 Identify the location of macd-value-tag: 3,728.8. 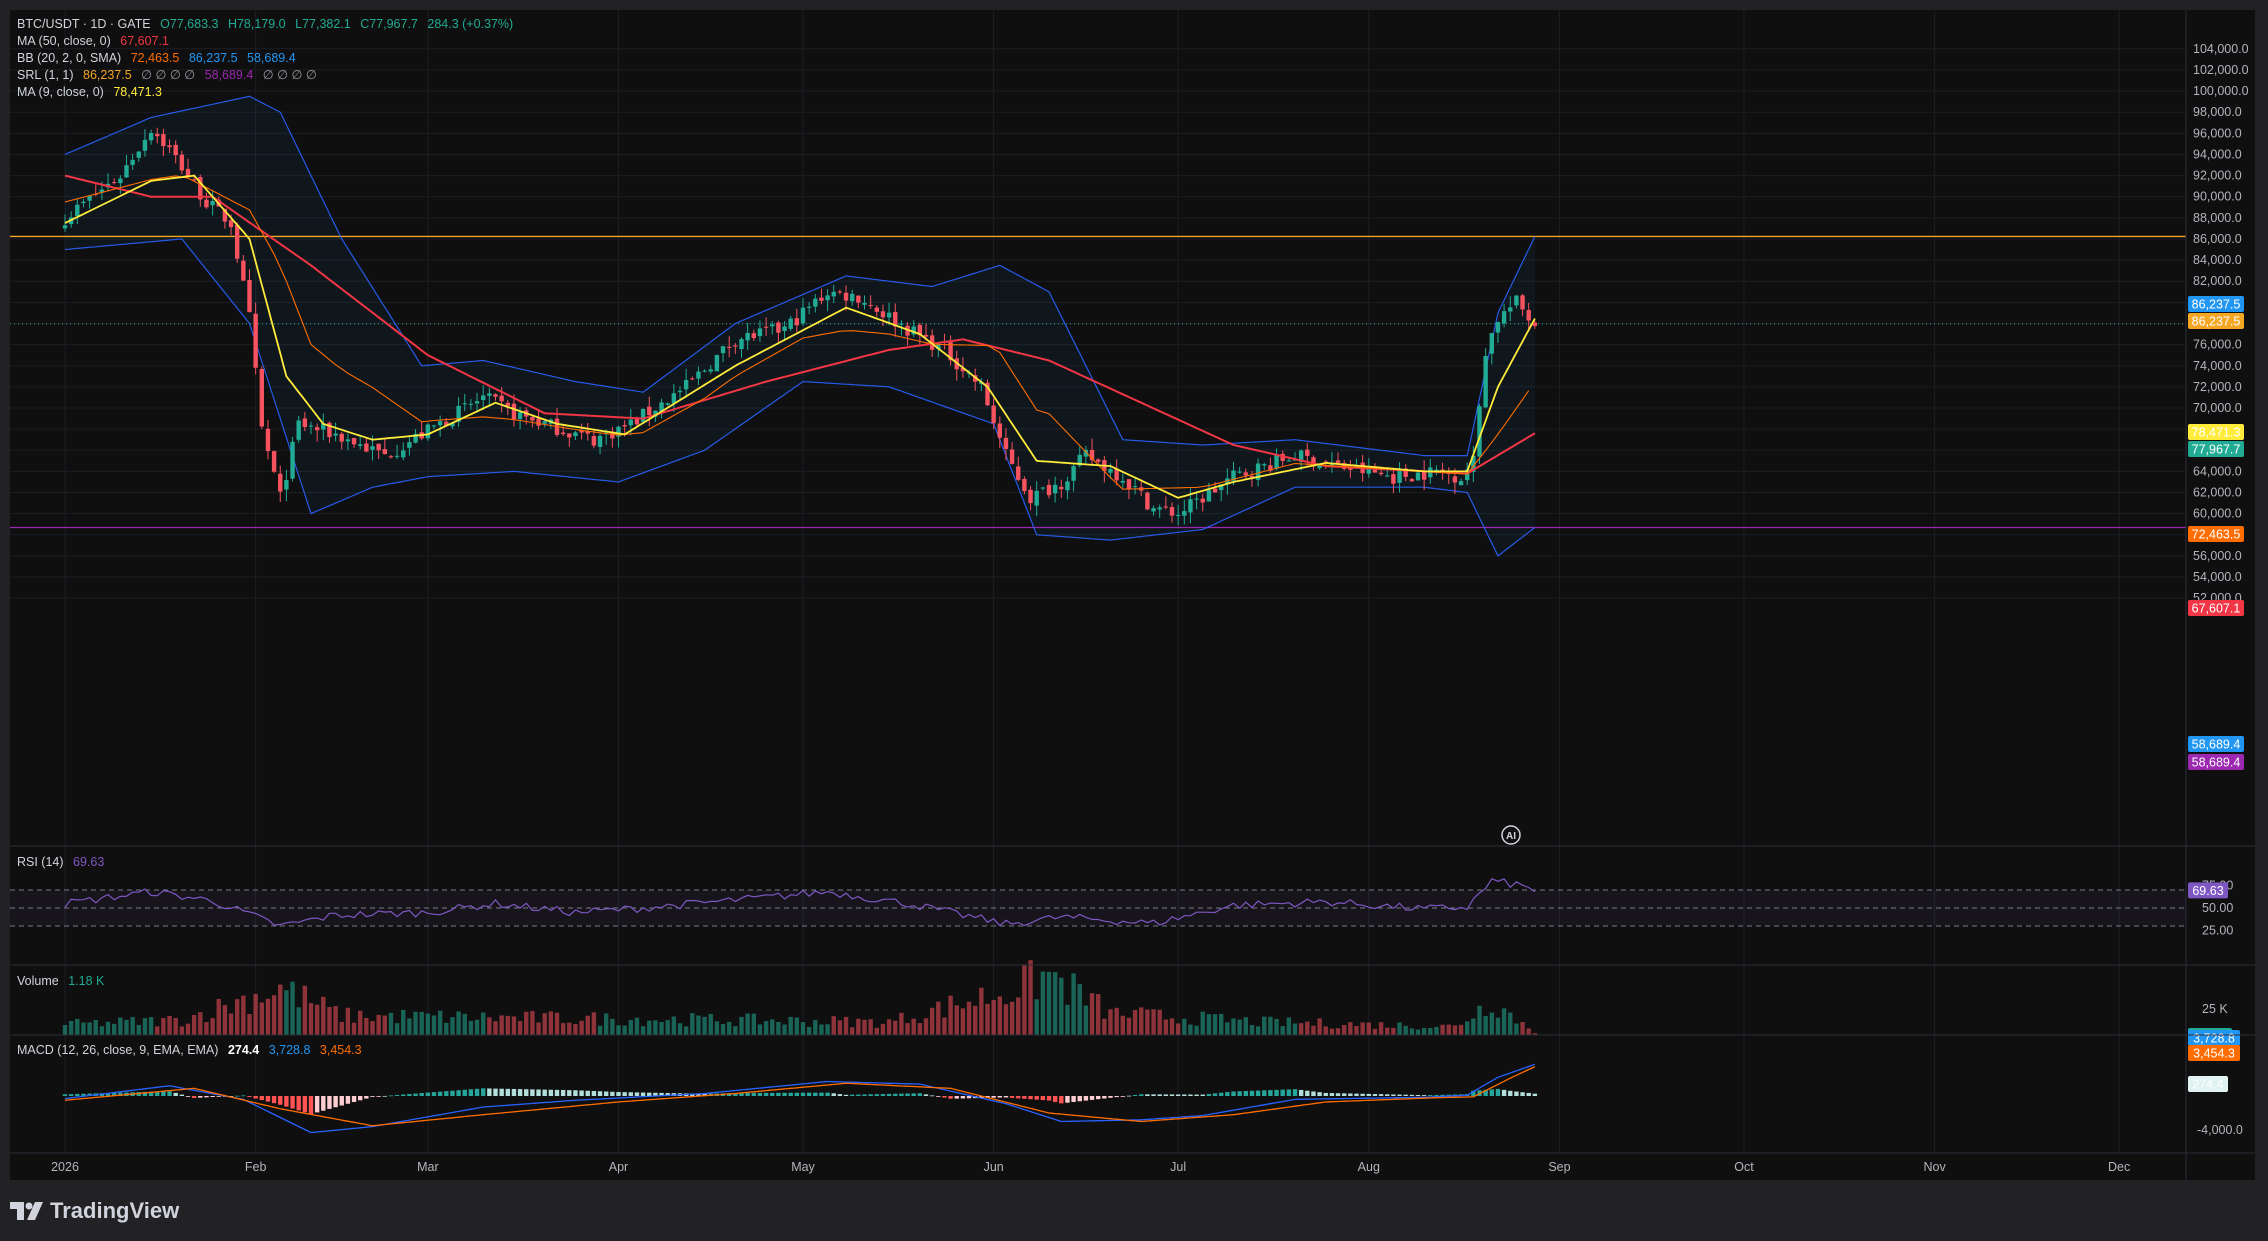
(2214, 1038).